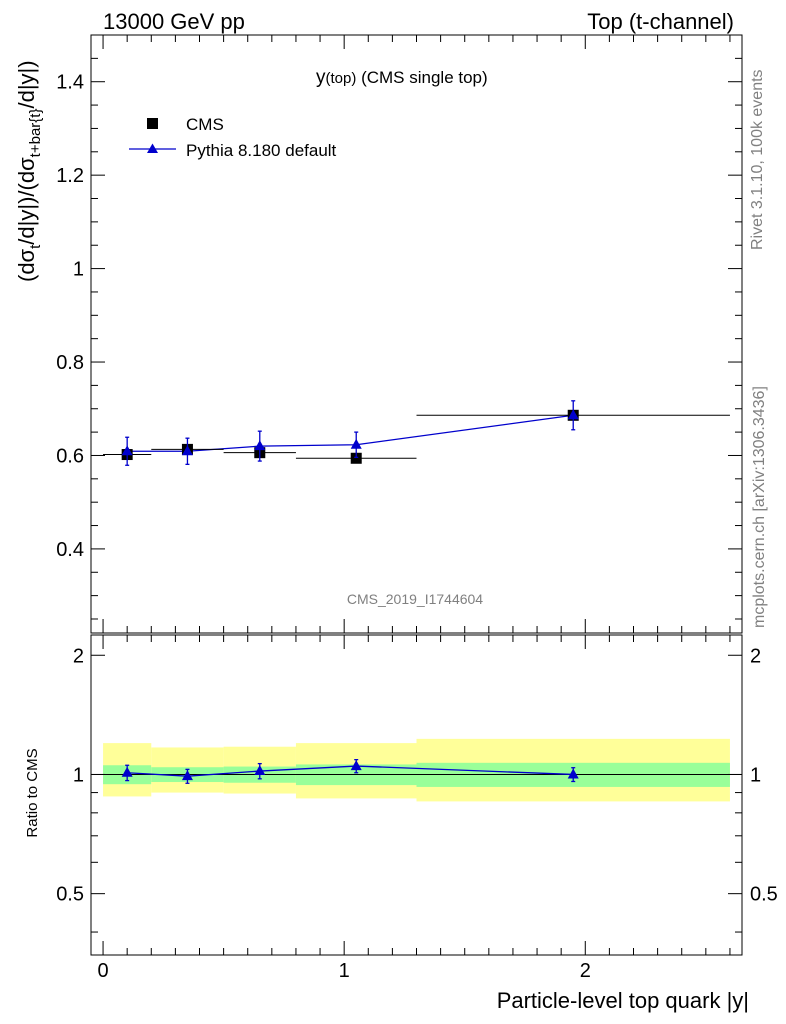  What do you see at coordinates (70, 176) in the screenshot?
I see `main-y-tick-label: 1.2` at bounding box center [70, 176].